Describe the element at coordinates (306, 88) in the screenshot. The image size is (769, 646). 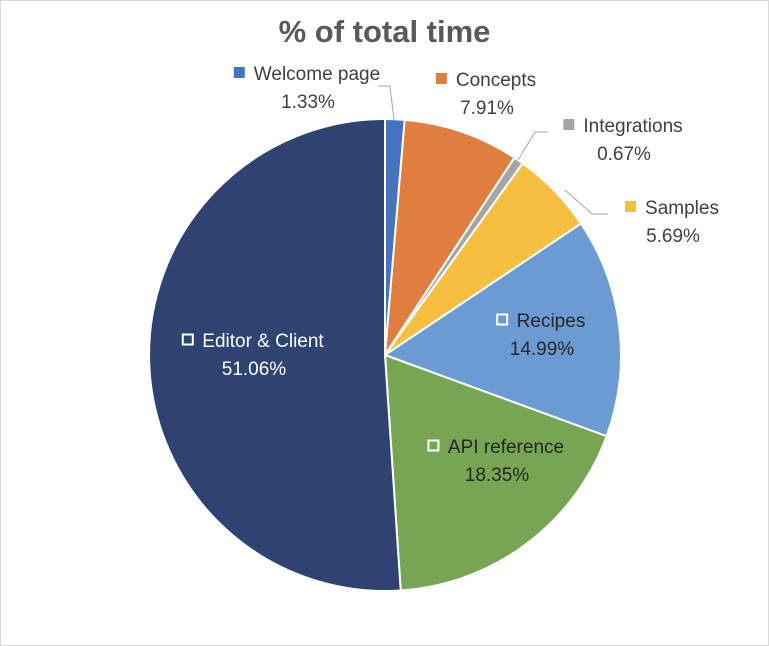
I see `data-label-welcome-page: Welcome page 1.33%` at that location.